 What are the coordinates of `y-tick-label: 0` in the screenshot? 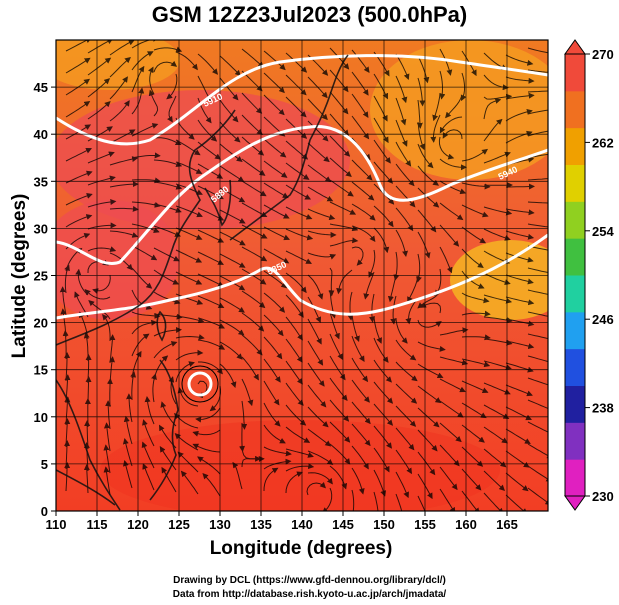 It's located at (44, 511).